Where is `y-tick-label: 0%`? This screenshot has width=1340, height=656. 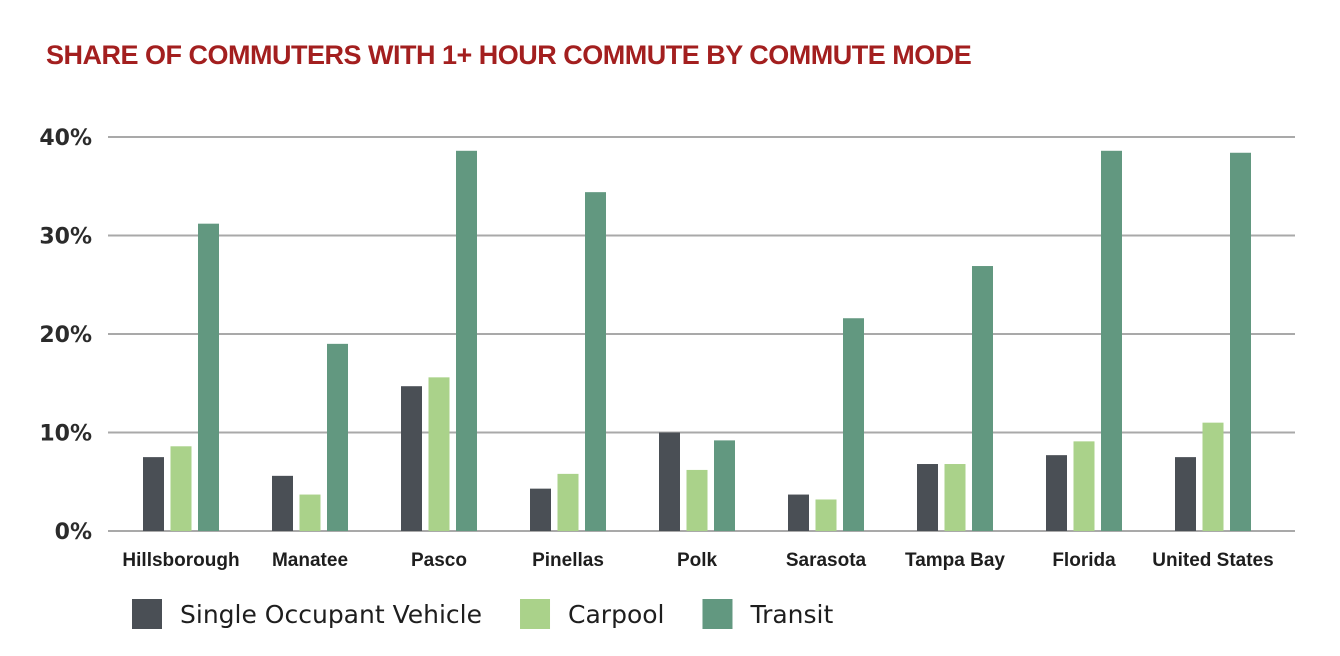
y-tick-label: 0% is located at coordinates (73, 532).